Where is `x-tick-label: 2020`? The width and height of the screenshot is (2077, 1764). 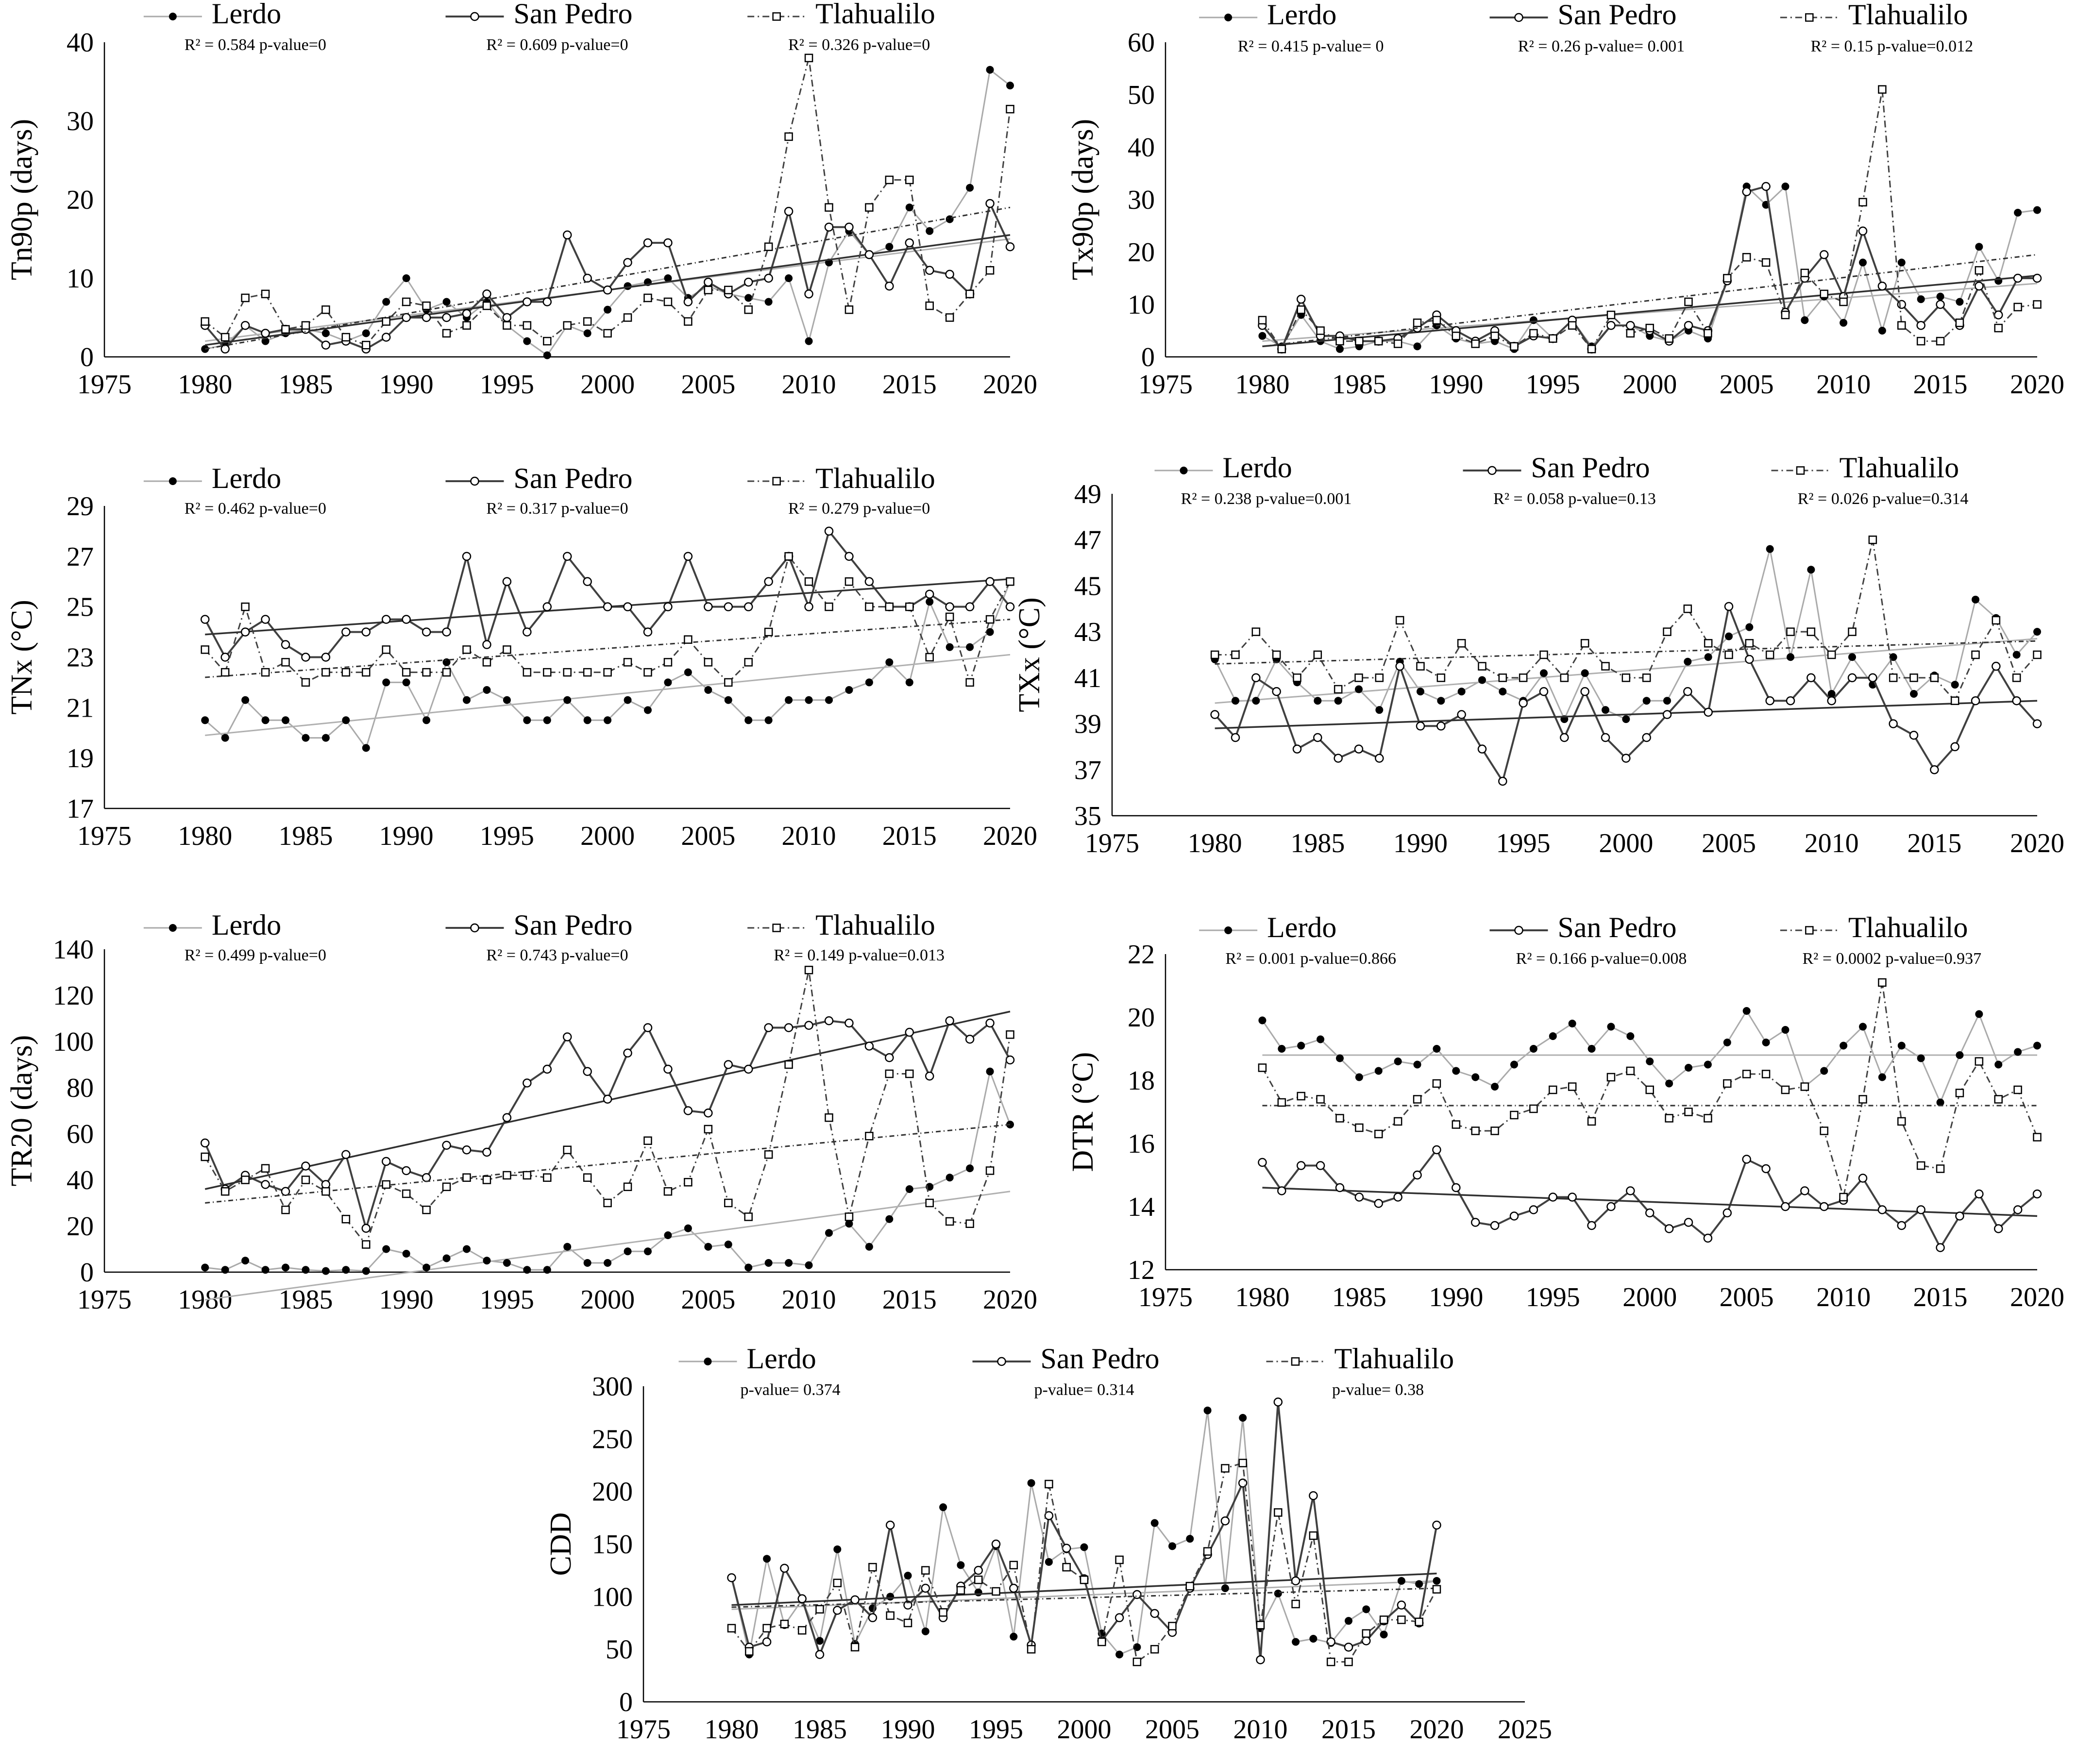 x-tick-label: 2020 is located at coordinates (1437, 1729).